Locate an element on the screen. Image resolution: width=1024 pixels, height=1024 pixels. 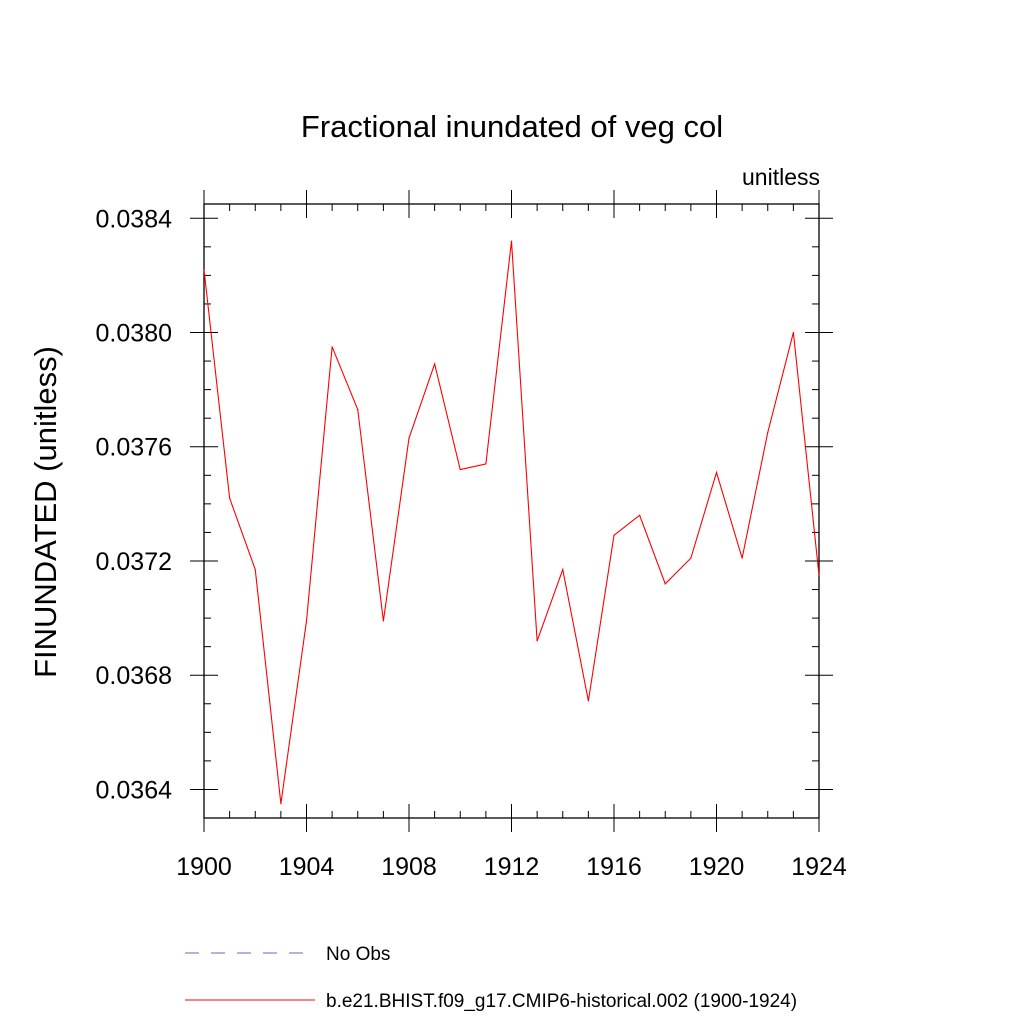
x-tick-label: 1924 is located at coordinates (819, 867).